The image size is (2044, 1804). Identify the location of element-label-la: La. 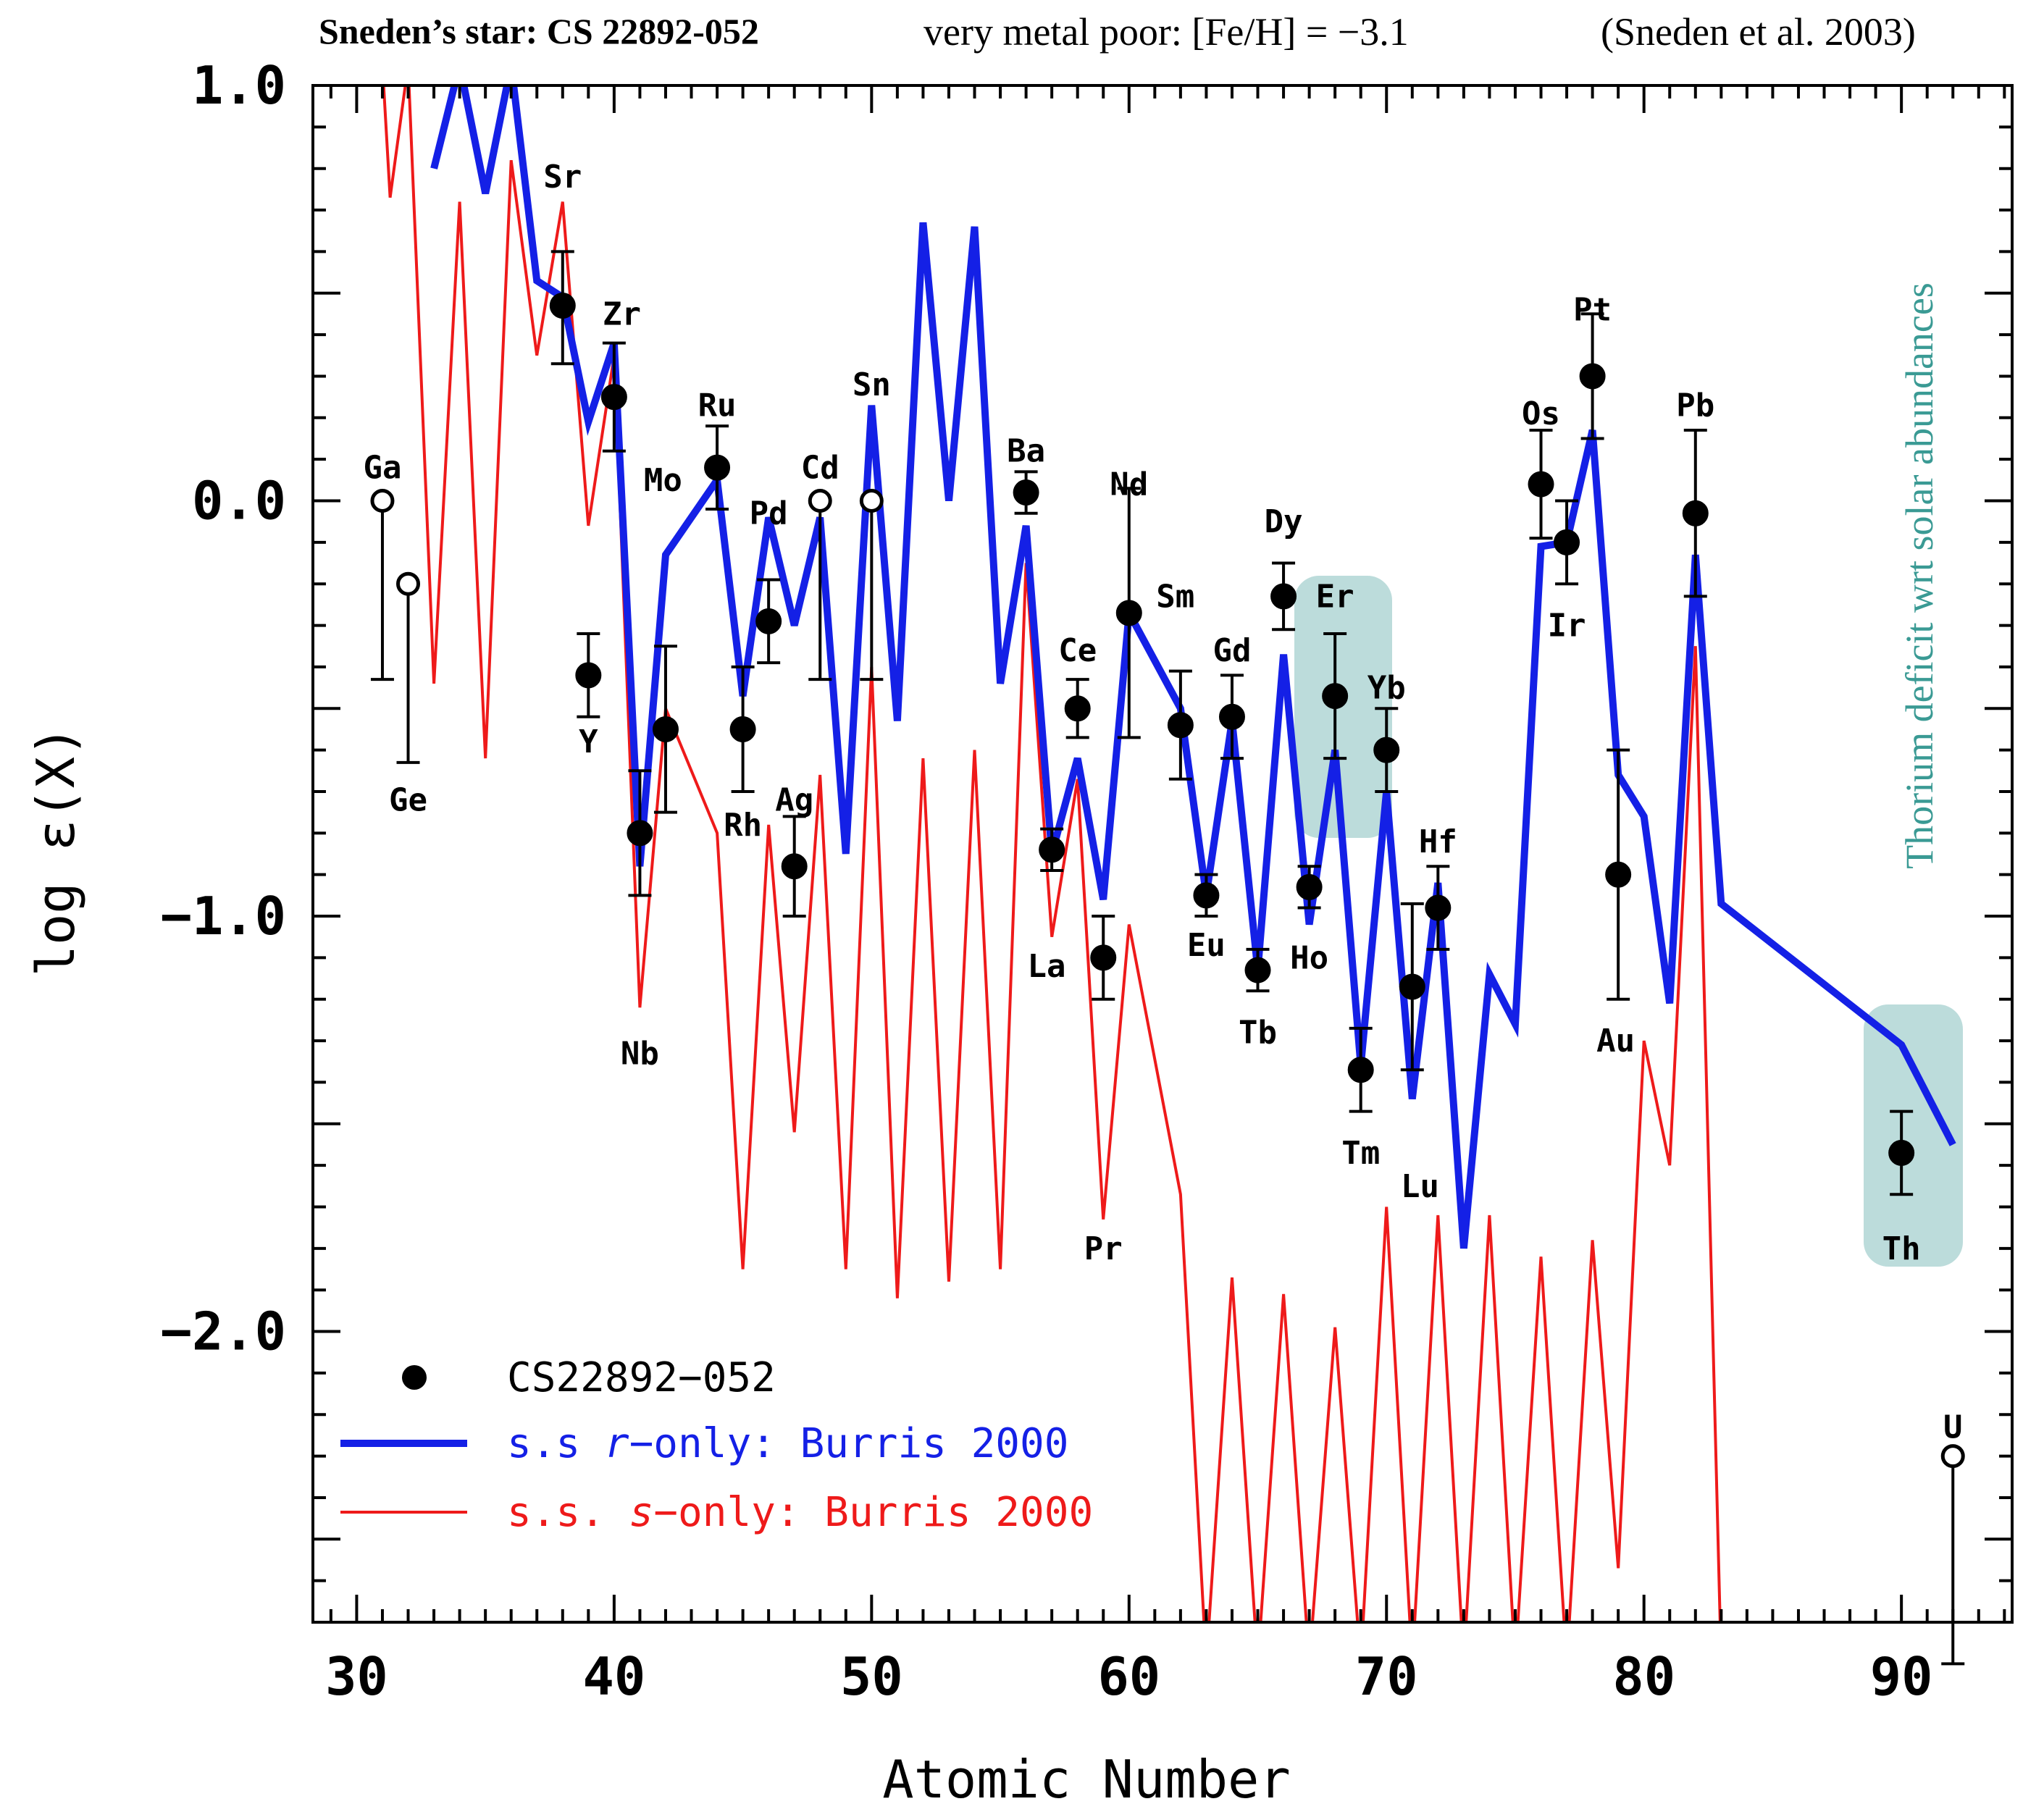
(1047, 966).